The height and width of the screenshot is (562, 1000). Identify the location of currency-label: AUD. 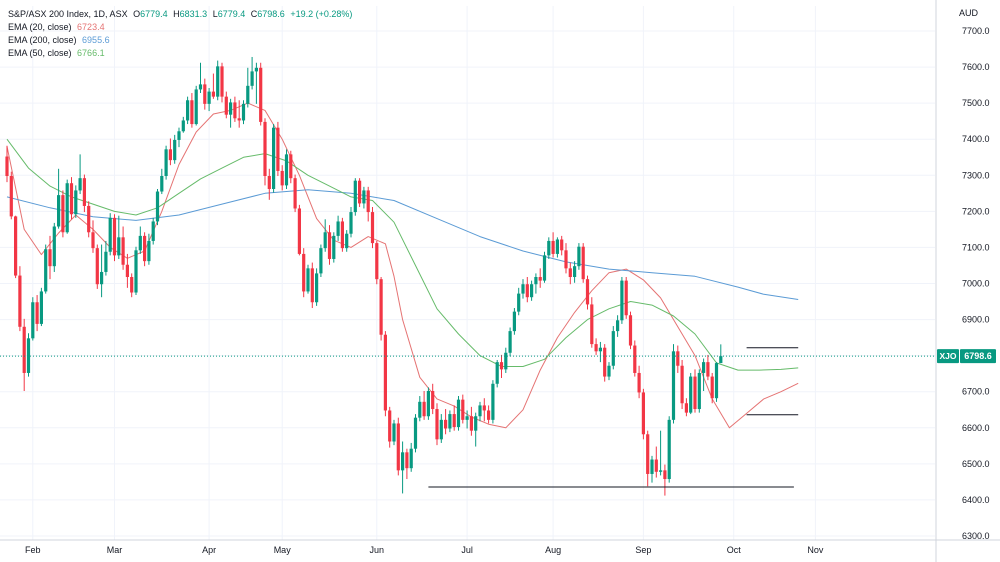
(968, 13).